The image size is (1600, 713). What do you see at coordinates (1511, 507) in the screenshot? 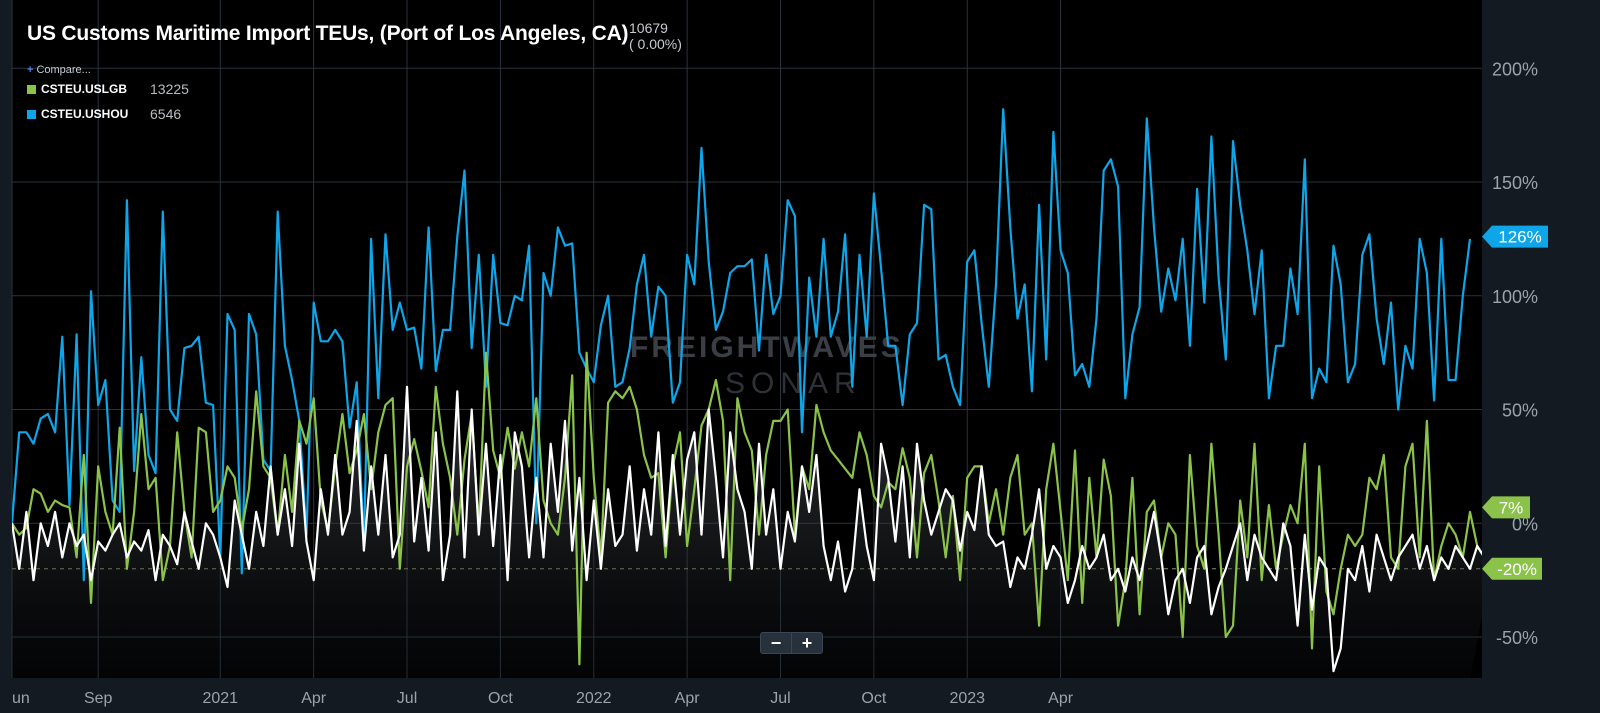
I see `end-label-text: 7%` at bounding box center [1511, 507].